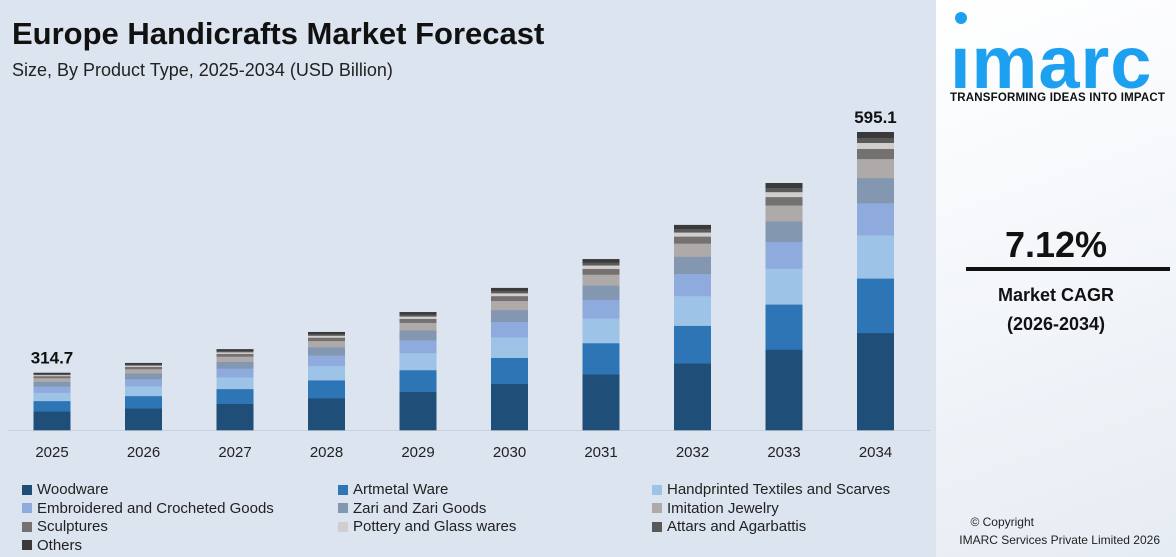 The width and height of the screenshot is (1176, 557). Describe the element at coordinates (875, 154) in the screenshot. I see `bar-segment-sculptures-2034` at that location.